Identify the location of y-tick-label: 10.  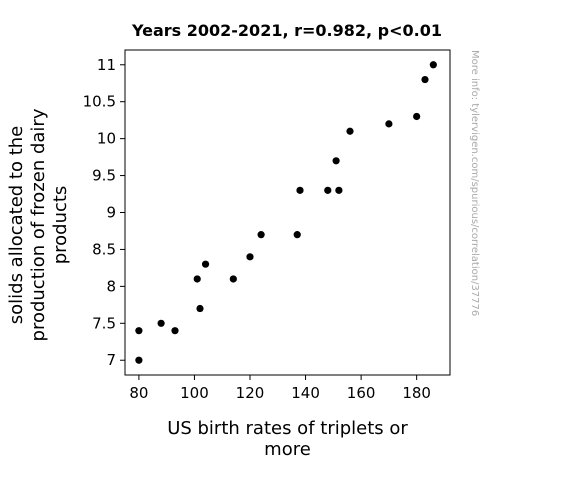
(106, 139).